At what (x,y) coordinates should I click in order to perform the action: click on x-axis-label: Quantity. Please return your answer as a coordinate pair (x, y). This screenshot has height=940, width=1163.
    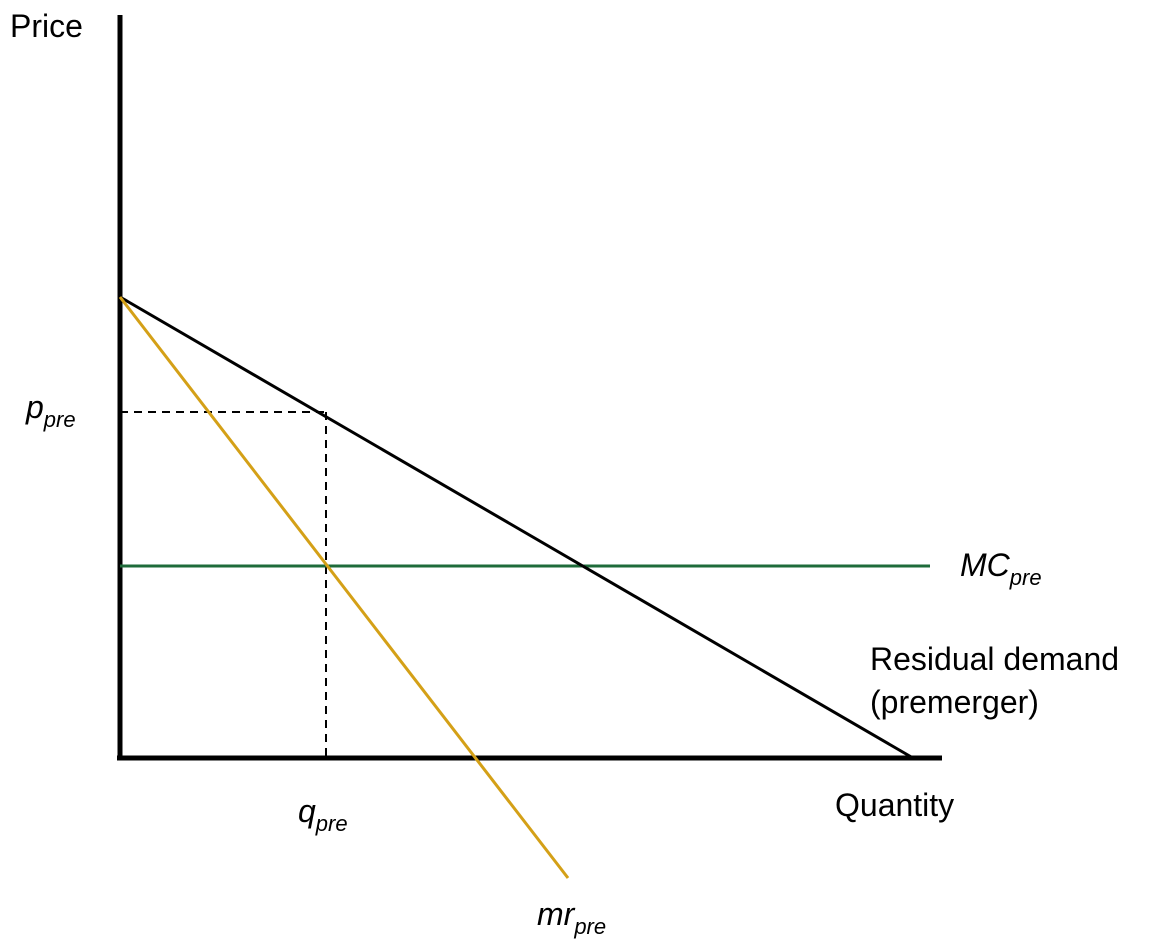
    Looking at the image, I should click on (894, 805).